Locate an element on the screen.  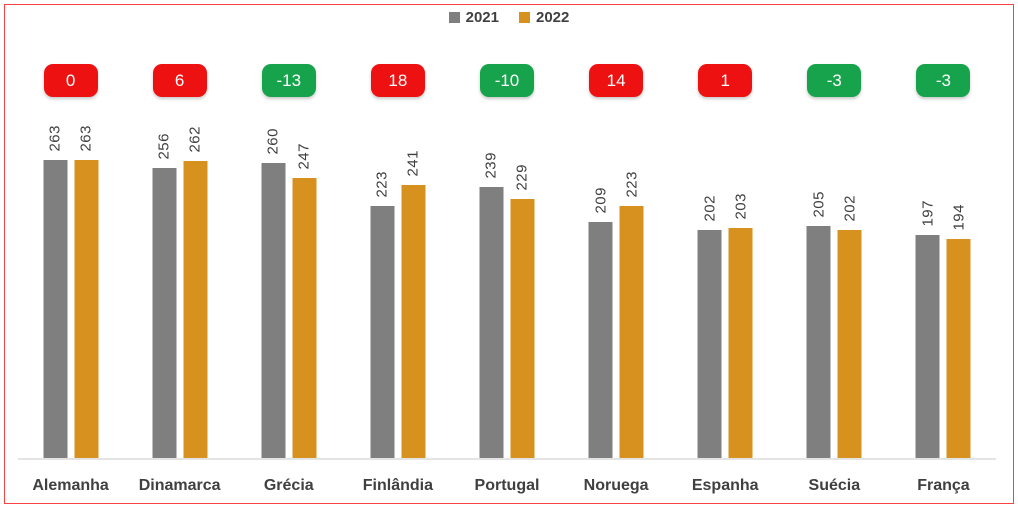
delta-badge: 6 is located at coordinates (179, 80).